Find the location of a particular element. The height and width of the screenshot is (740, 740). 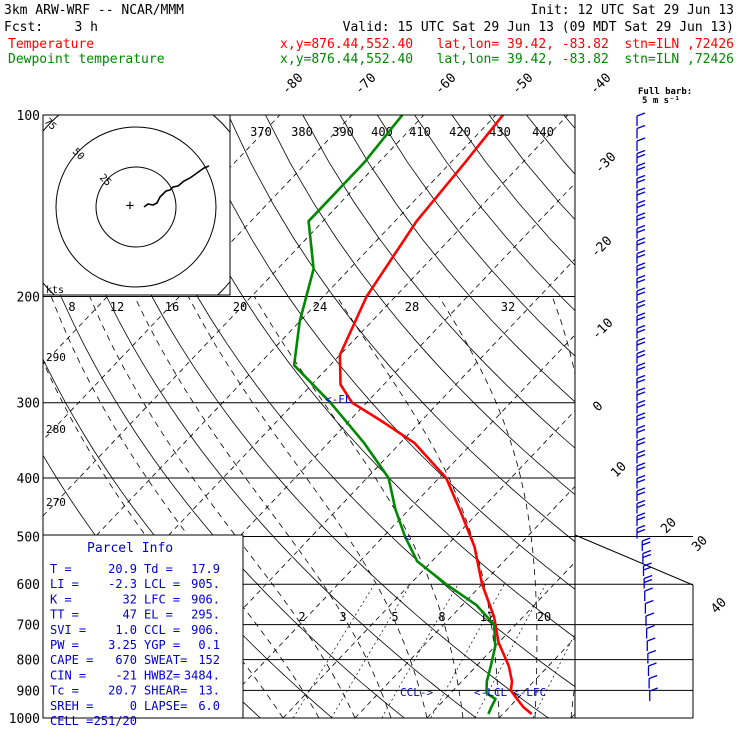

level-annotation: <-LFC is located at coordinates (529, 692).